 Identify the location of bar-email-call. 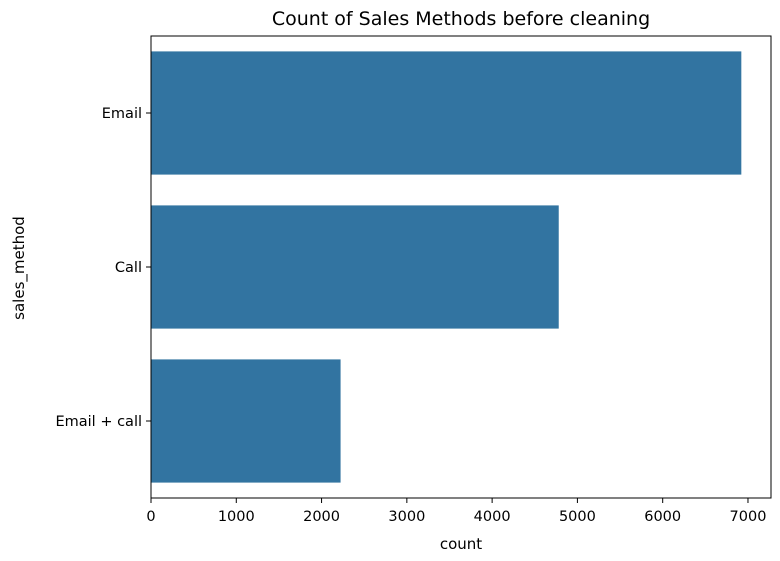
(246, 421).